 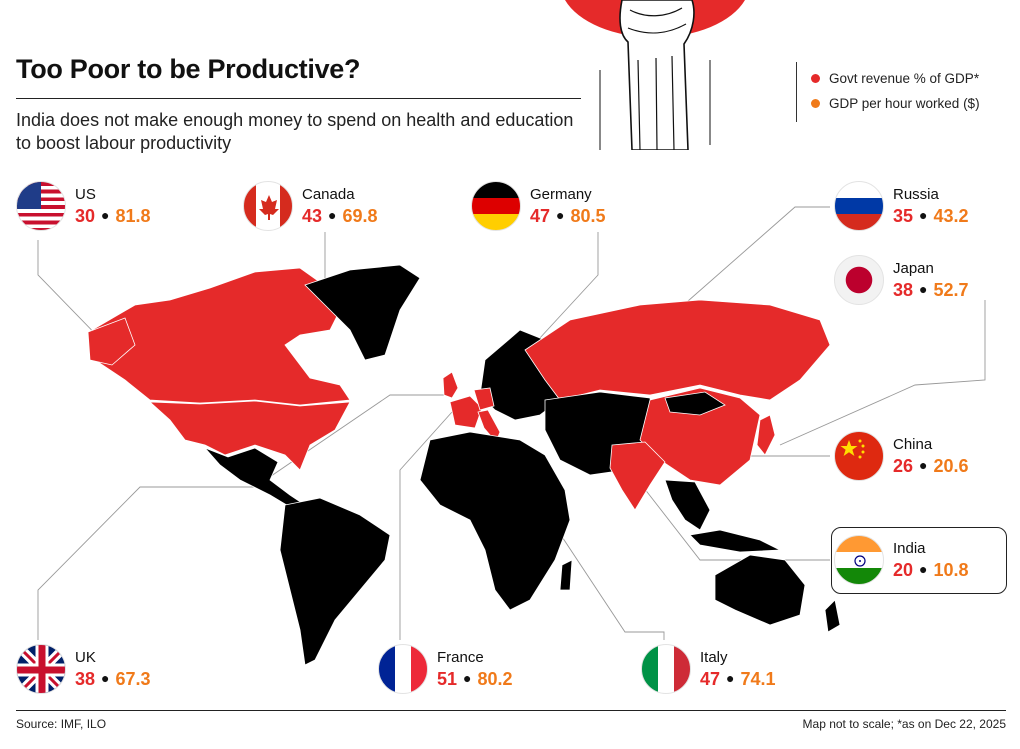 I want to click on uk-flag-icon, so click(x=41, y=669).